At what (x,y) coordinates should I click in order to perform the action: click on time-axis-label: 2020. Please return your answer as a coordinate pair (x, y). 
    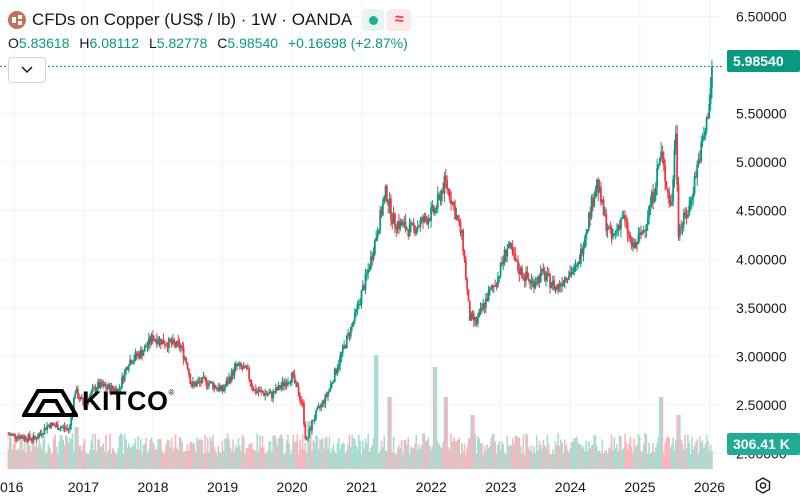
    Looking at the image, I should click on (292, 487).